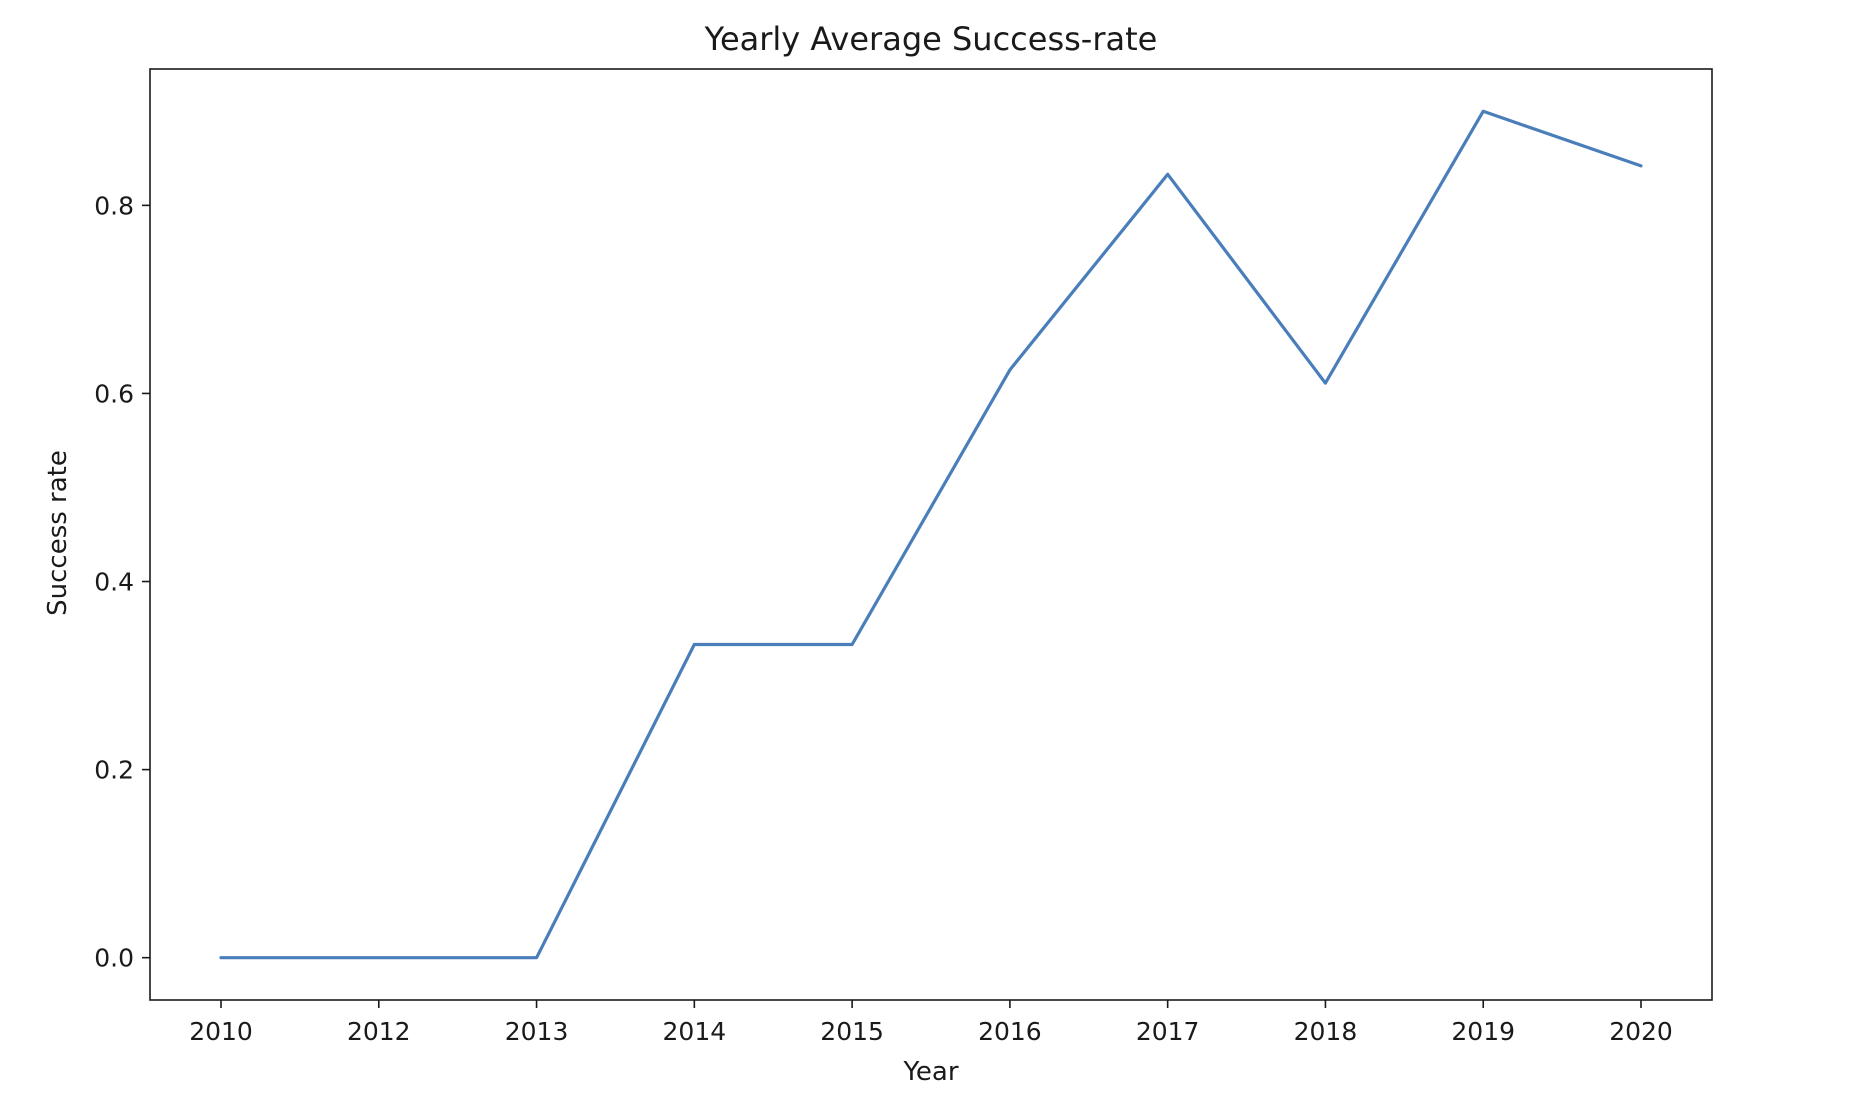 This screenshot has width=1850, height=1103. What do you see at coordinates (931, 39) in the screenshot?
I see `chart-title: Yearly Average Success-rate` at bounding box center [931, 39].